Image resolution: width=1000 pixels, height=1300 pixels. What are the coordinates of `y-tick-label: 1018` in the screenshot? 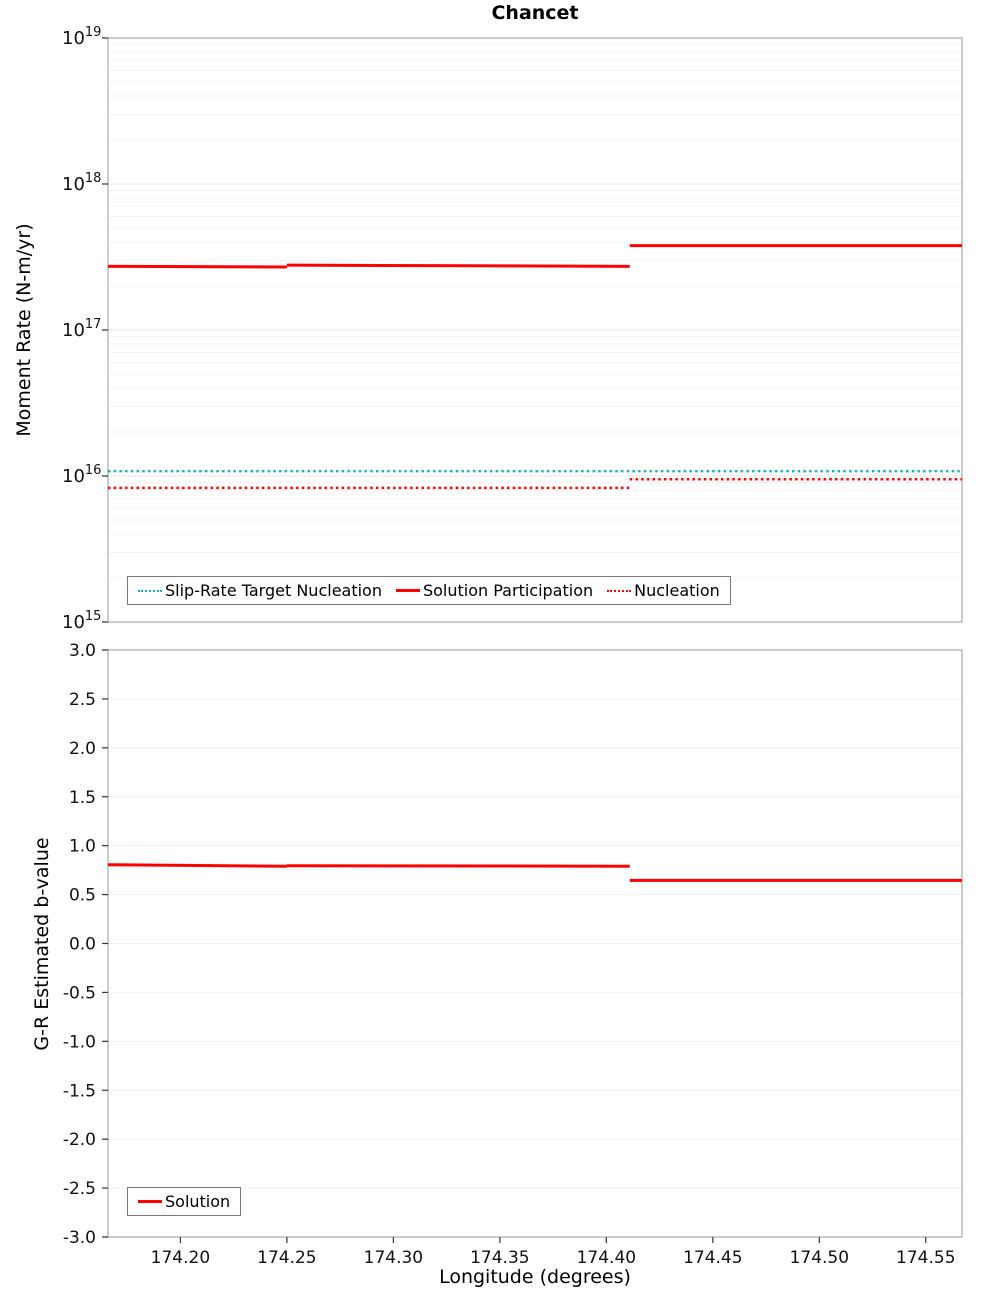 It's located at (81, 183).